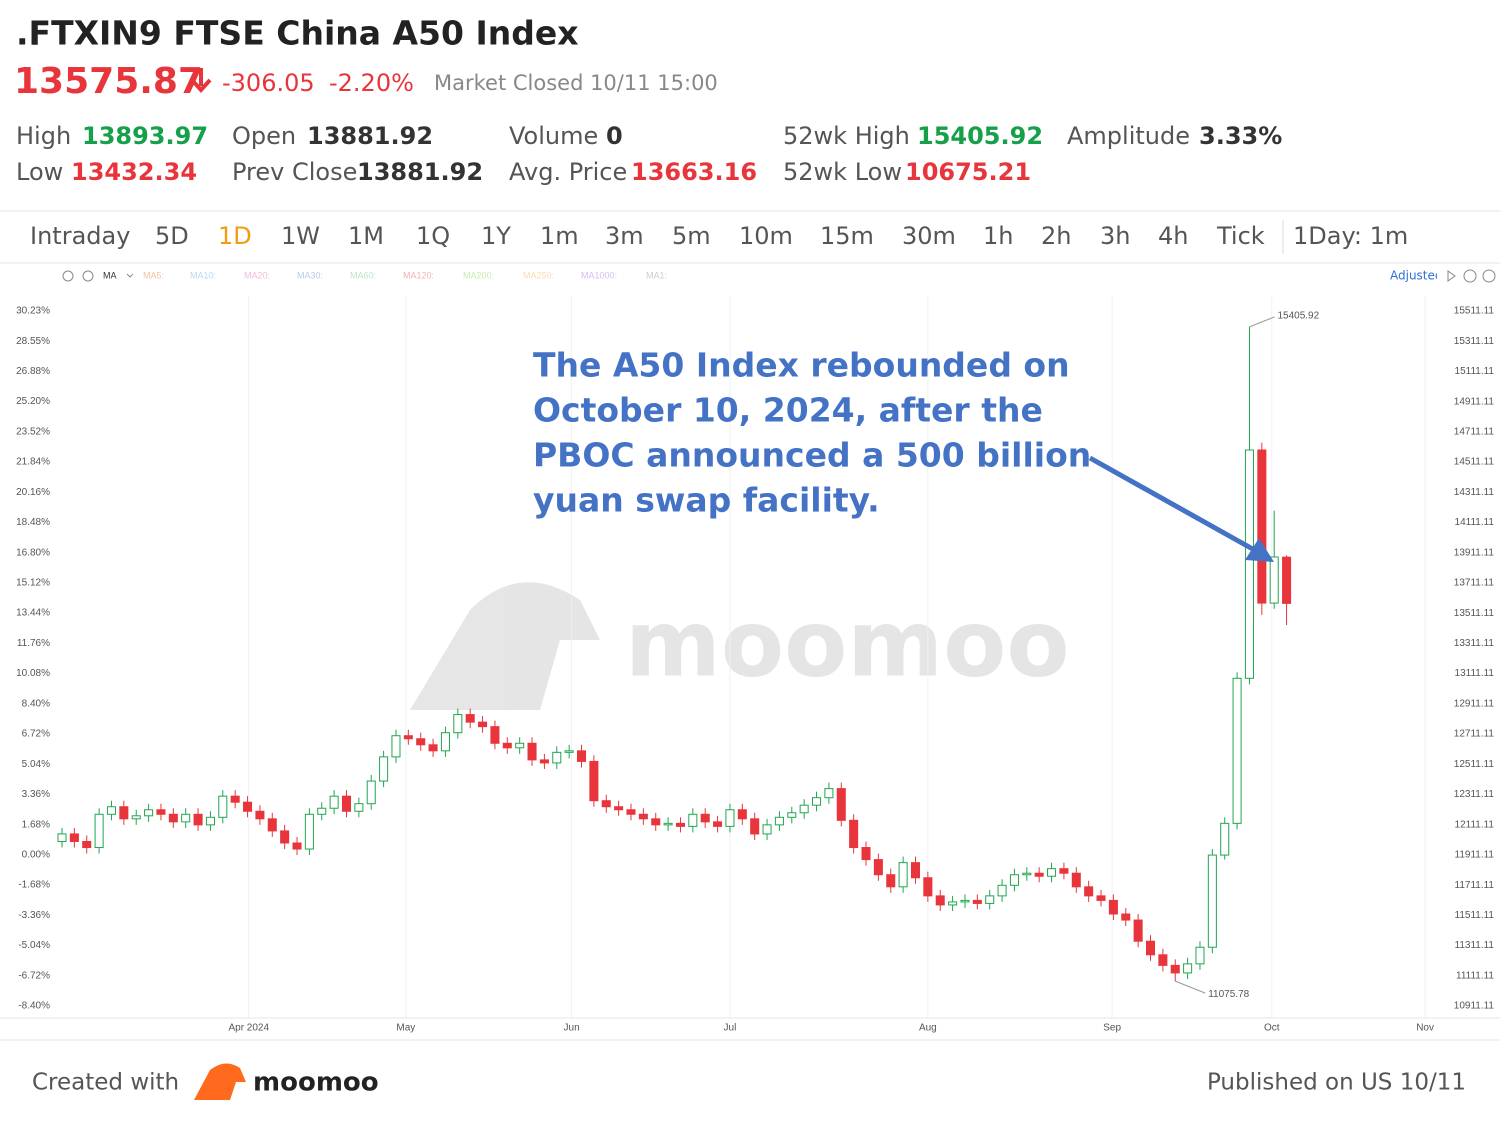 The height and width of the screenshot is (1129, 1500). I want to click on tab: Intraday, so click(80, 236).